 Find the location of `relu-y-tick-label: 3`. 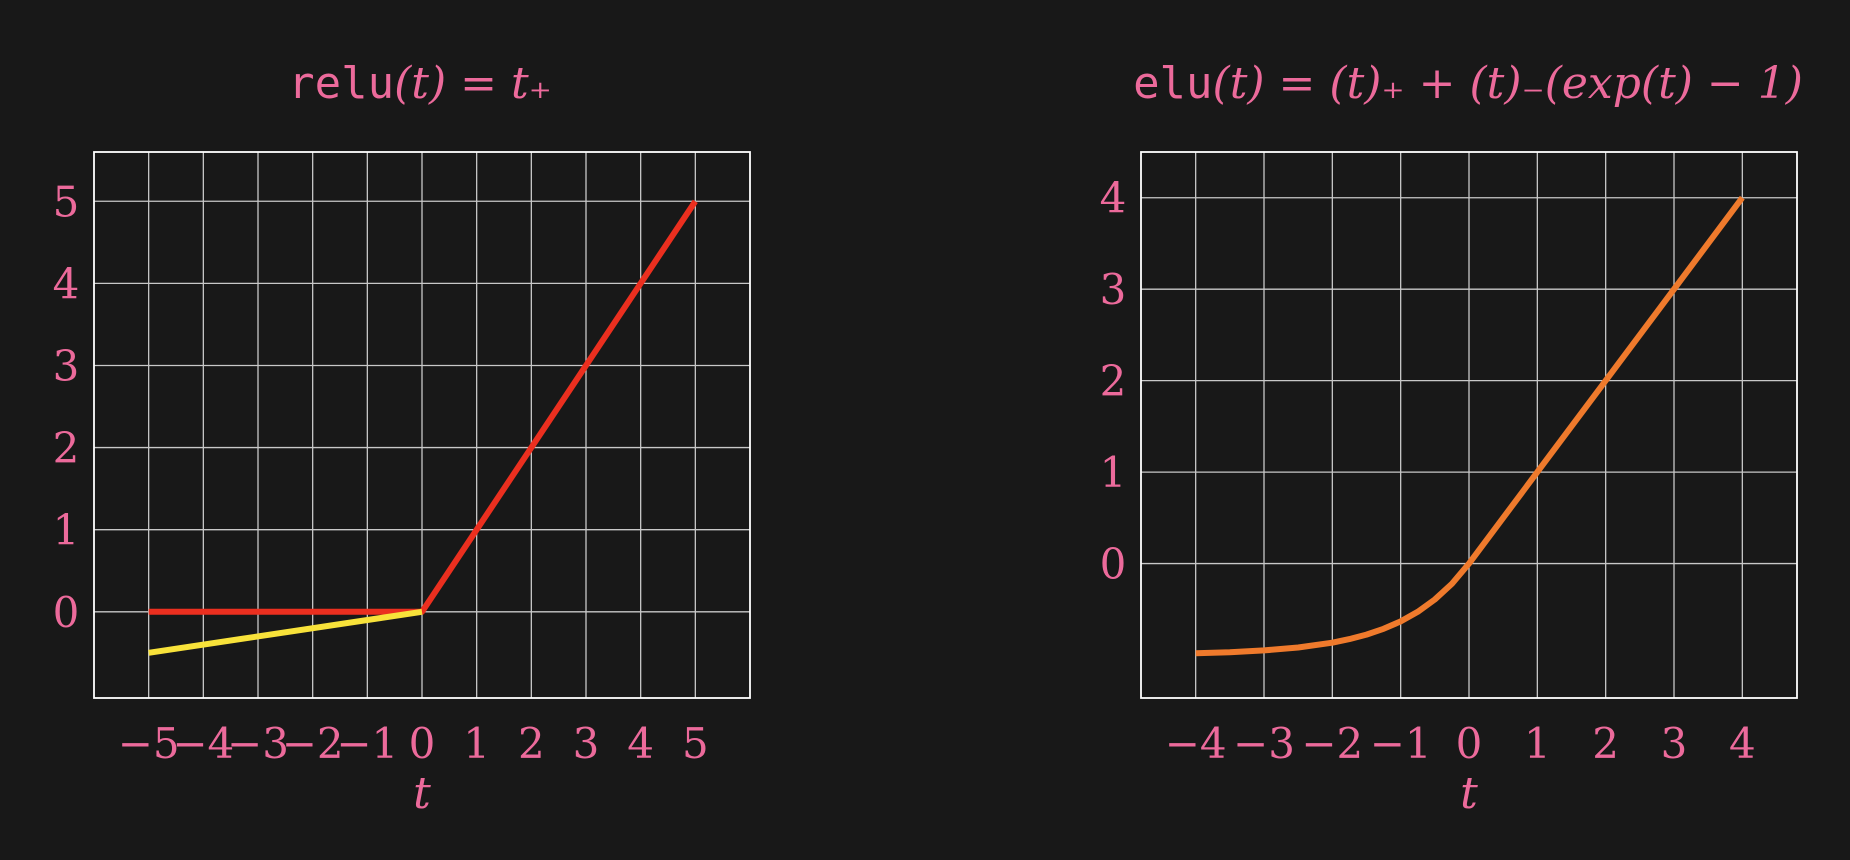

relu-y-tick-label: 3 is located at coordinates (66, 365).